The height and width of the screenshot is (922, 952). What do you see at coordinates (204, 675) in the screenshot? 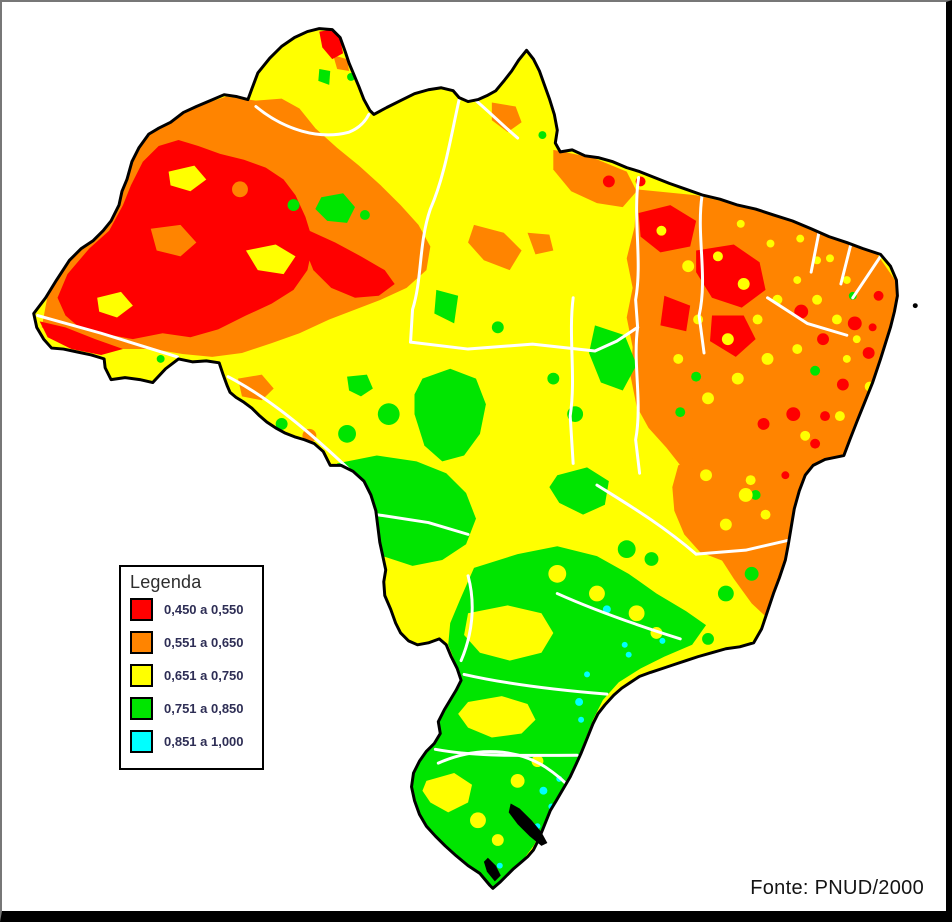
I see `legend-label: 0,651 a 0,750` at bounding box center [204, 675].